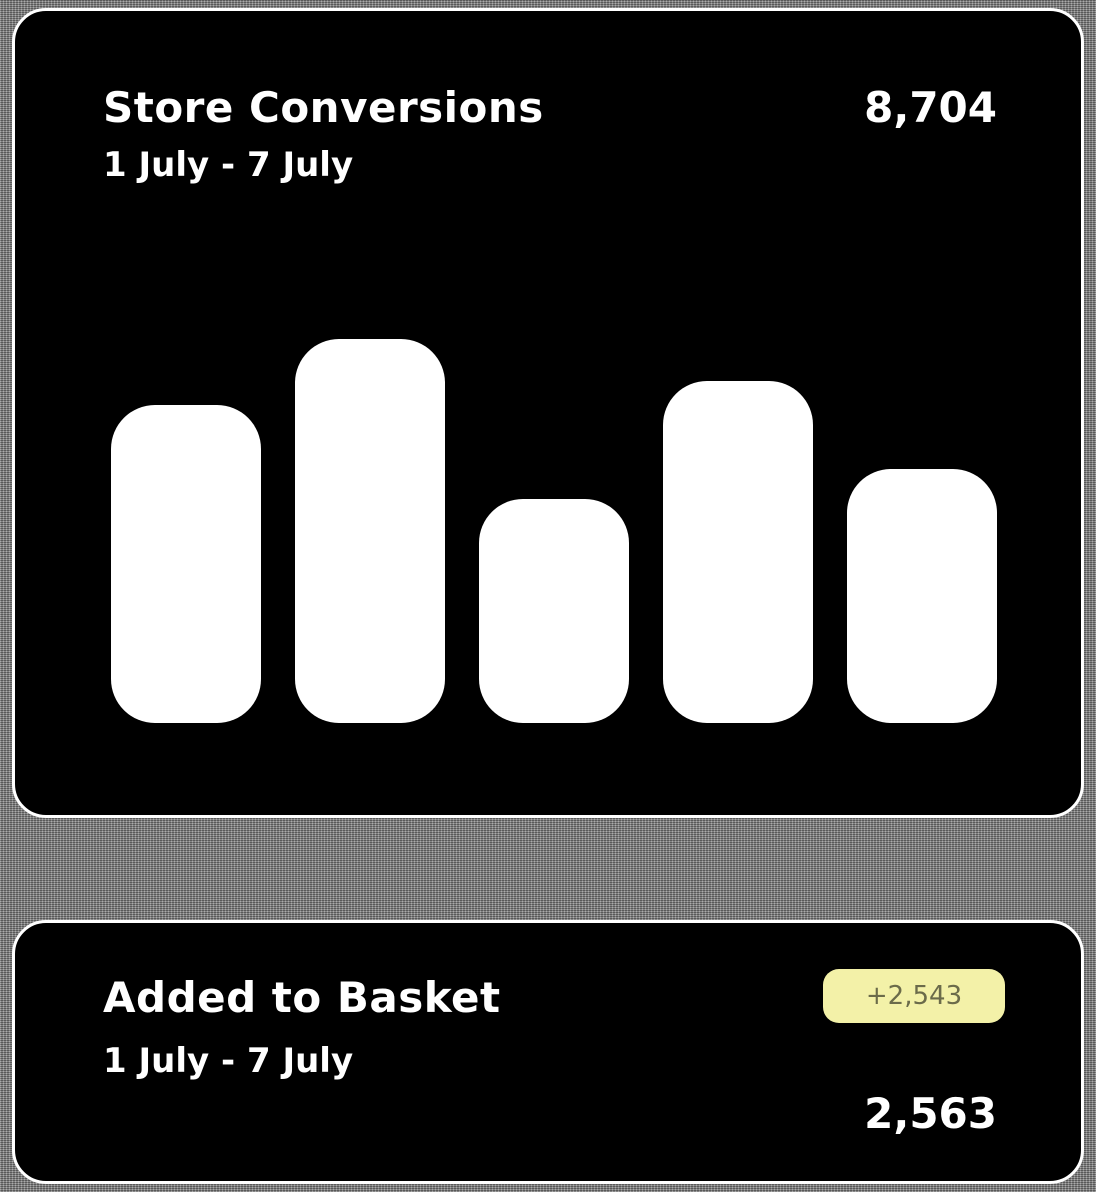 Image resolution: width=1096 pixels, height=1192 pixels. What do you see at coordinates (323, 107) in the screenshot?
I see `card-title: Store Conversions` at bounding box center [323, 107].